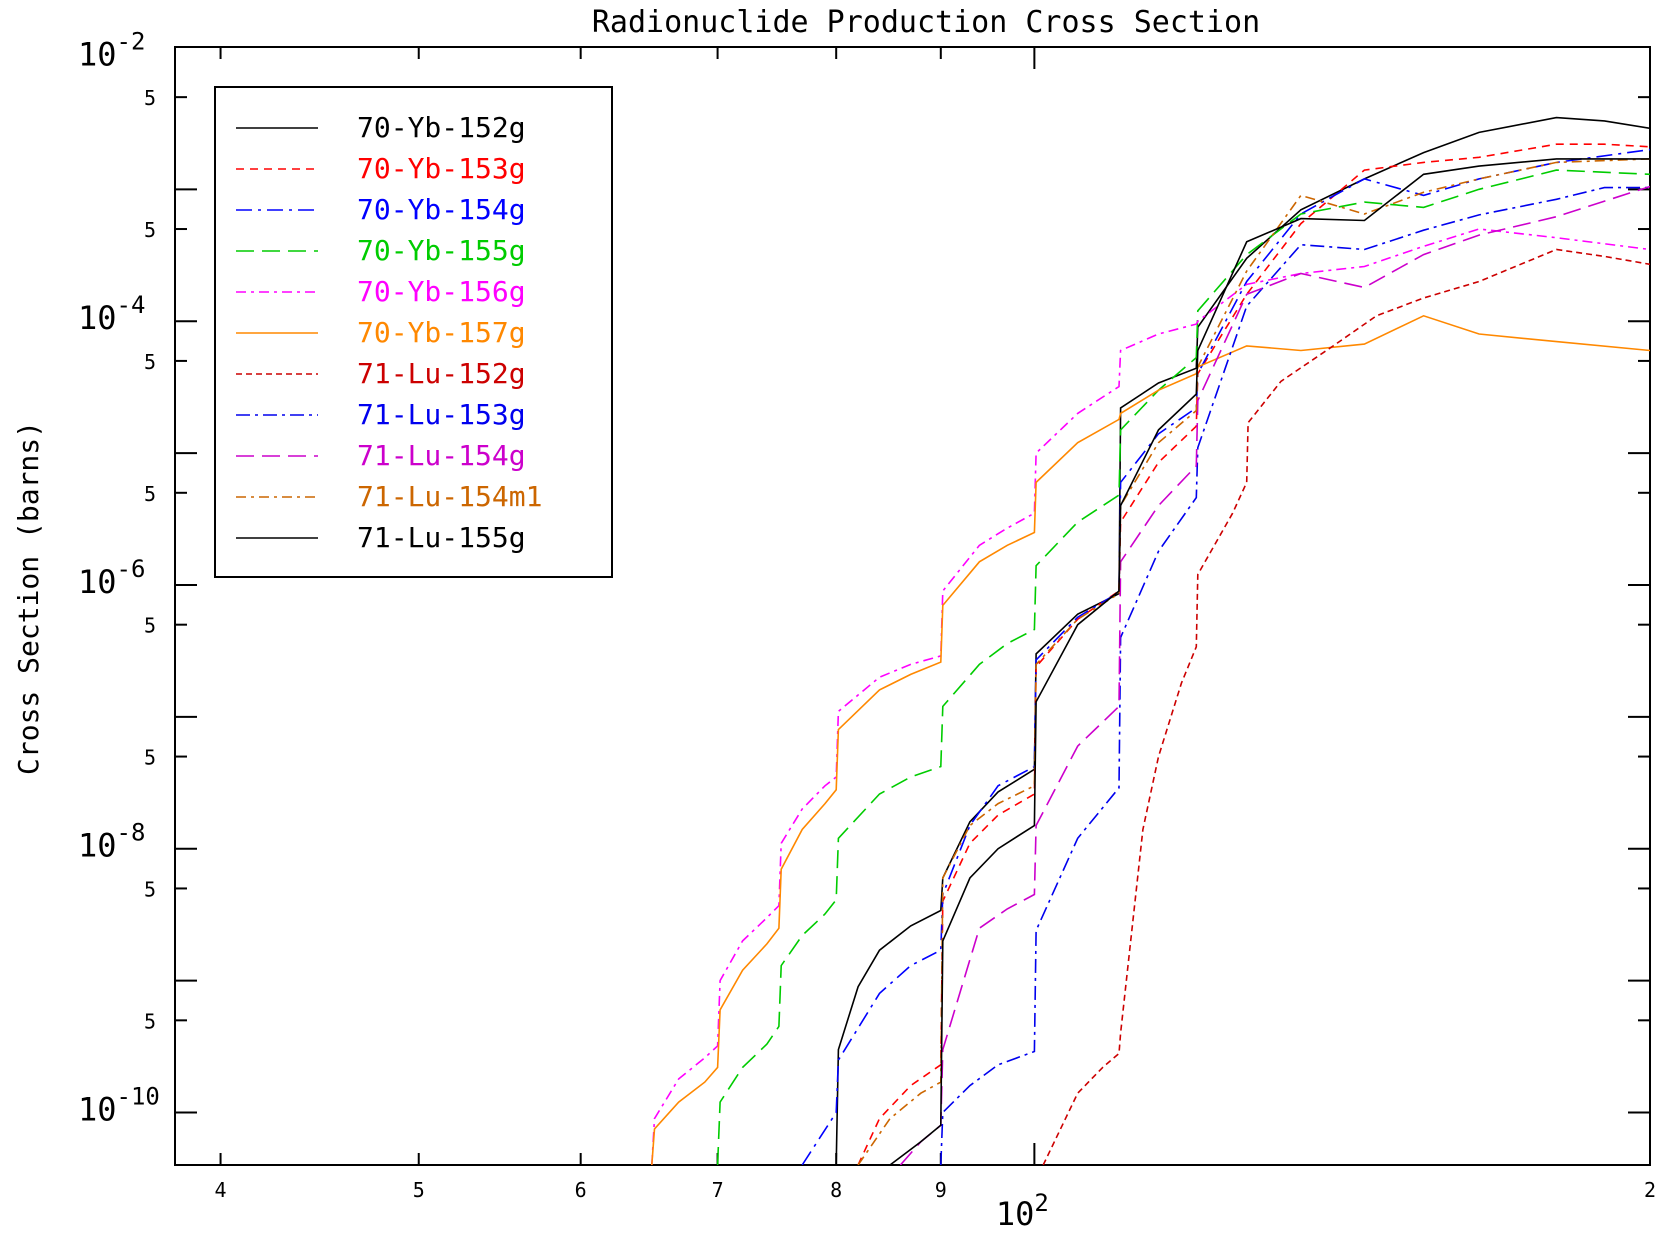 This screenshot has height=1233, width=1665. I want to click on x-tick-label: 6, so click(581, 1190).